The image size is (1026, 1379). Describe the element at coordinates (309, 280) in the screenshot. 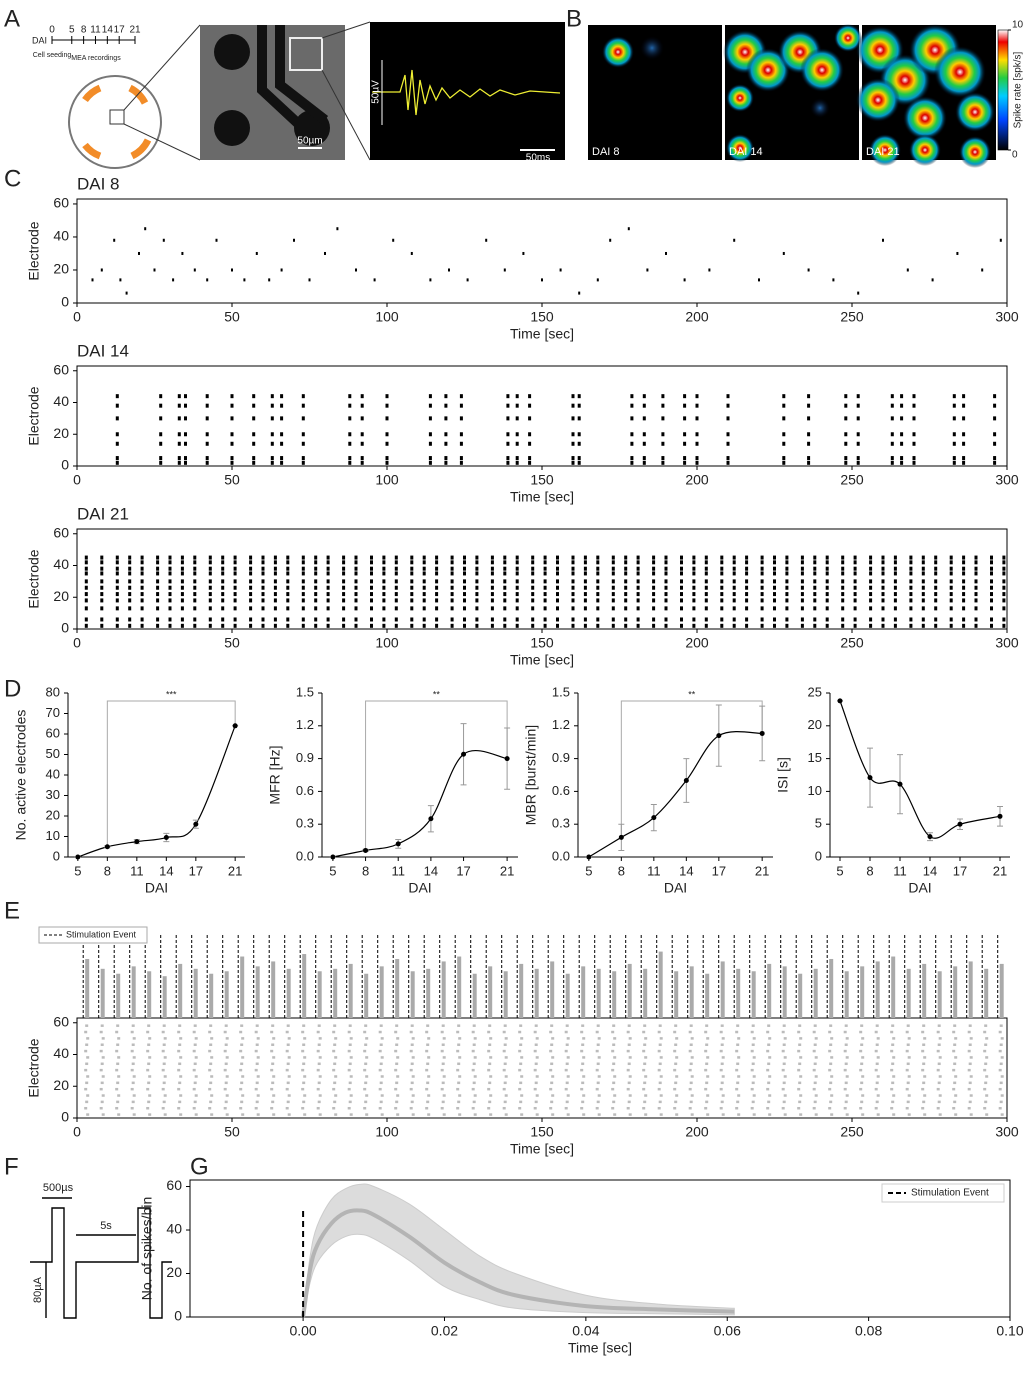

I see `spike` at that location.